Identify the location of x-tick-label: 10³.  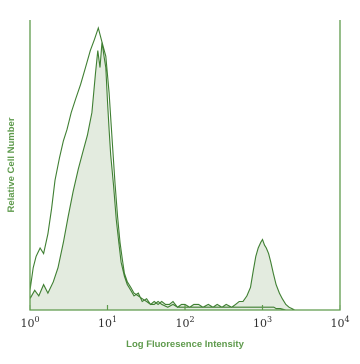
(262, 322).